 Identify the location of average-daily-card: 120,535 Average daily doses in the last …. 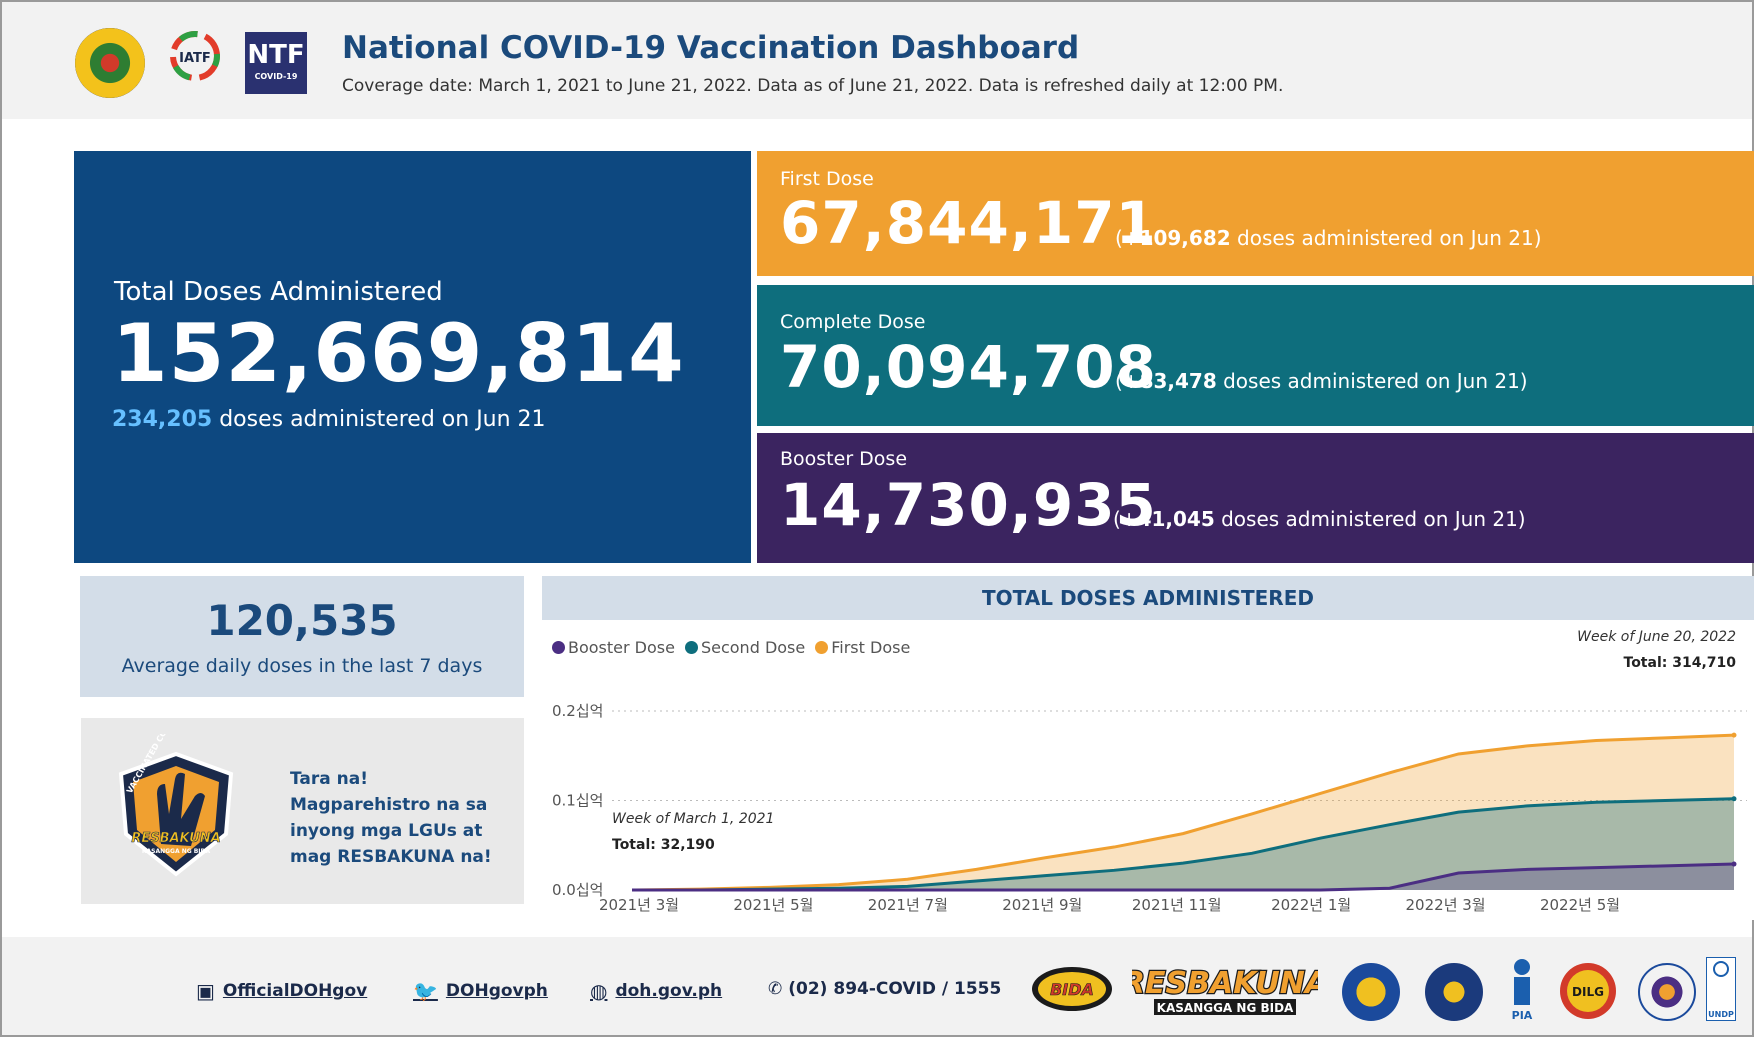
(302, 636).